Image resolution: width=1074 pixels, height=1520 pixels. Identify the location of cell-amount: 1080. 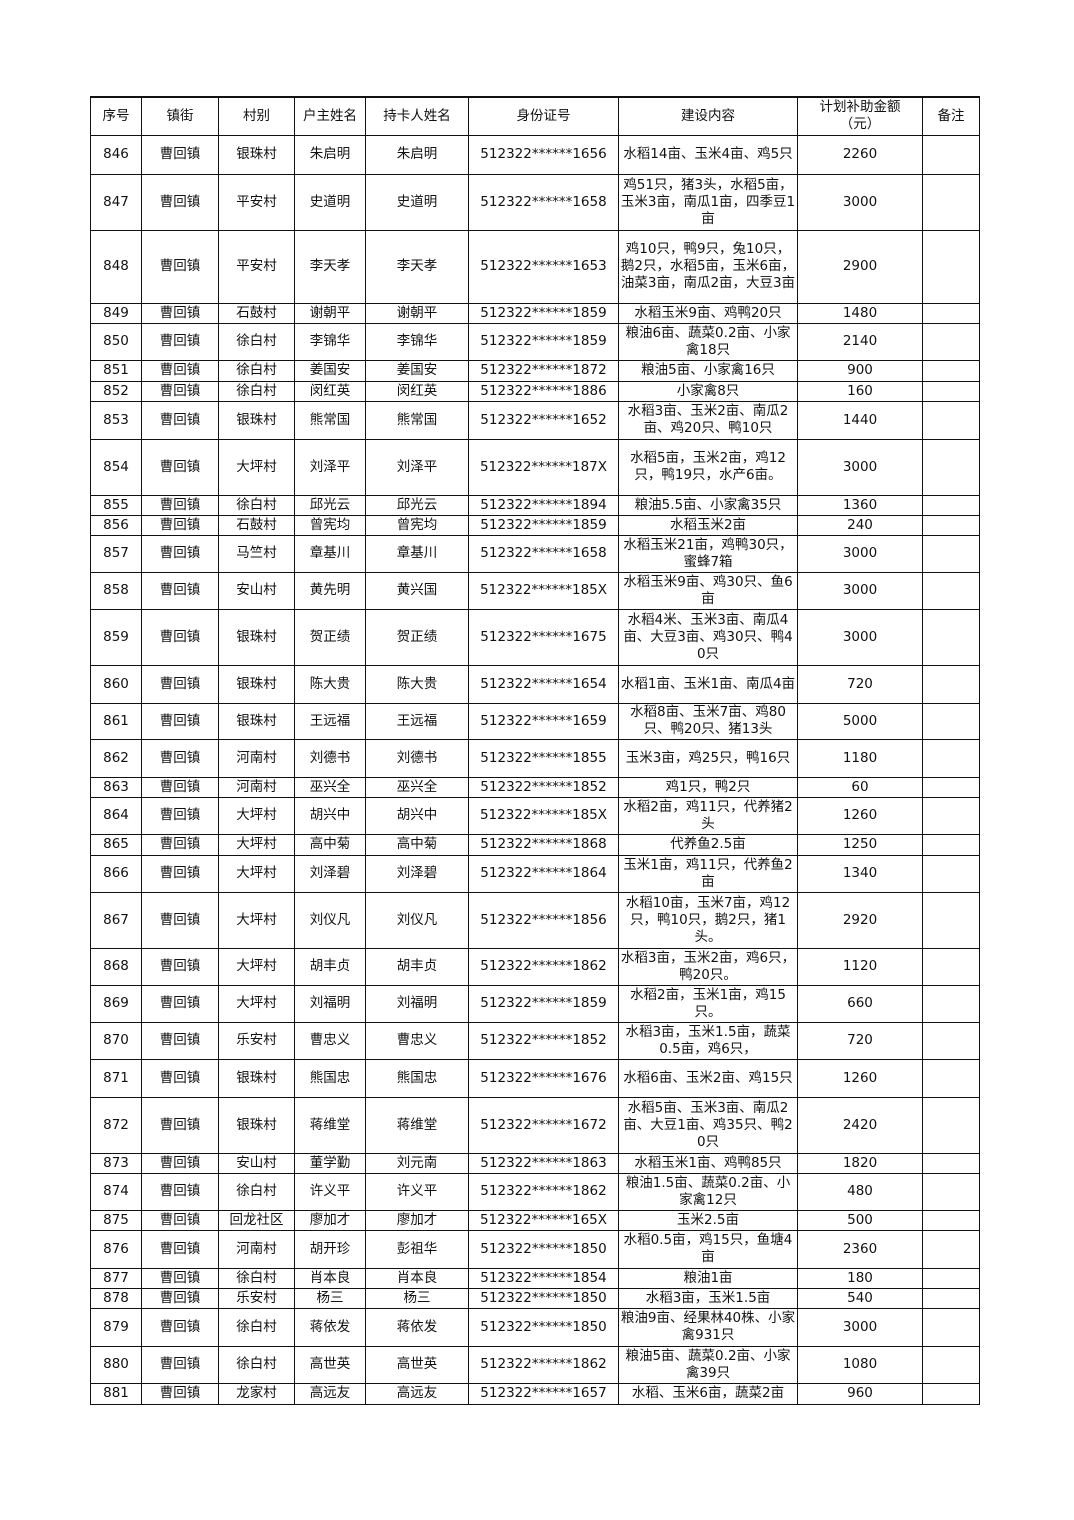
(860, 1364).